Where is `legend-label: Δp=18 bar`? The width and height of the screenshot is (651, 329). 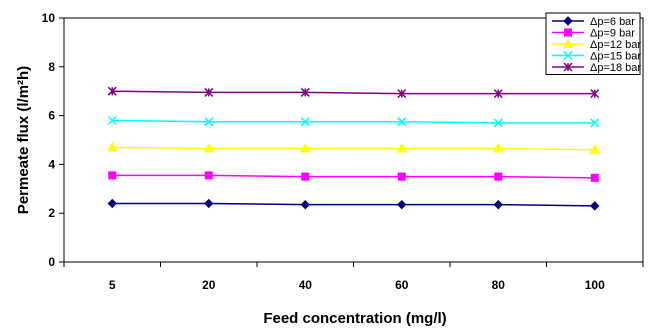
legend-label: Δp=18 bar is located at coordinates (615, 68).